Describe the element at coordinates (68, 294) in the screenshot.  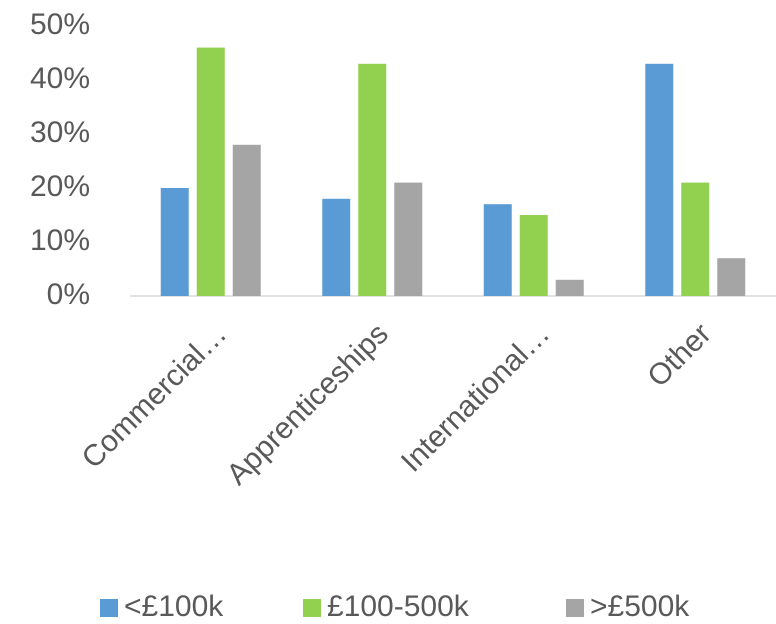
I see `y-tick-label: 0%` at that location.